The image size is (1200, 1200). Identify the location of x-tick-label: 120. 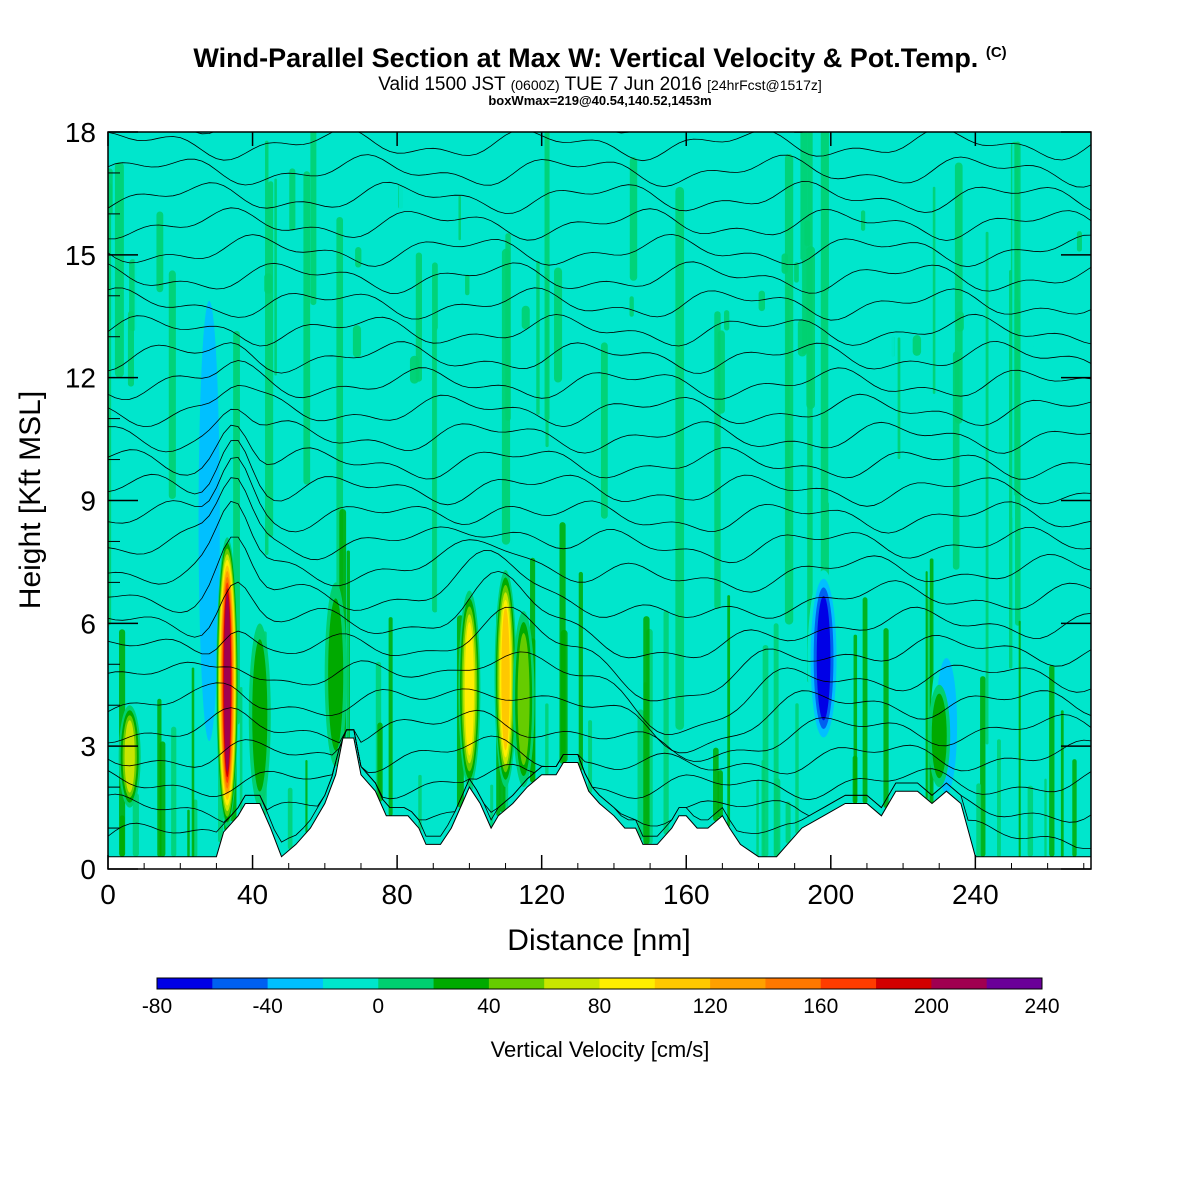
(541, 894).